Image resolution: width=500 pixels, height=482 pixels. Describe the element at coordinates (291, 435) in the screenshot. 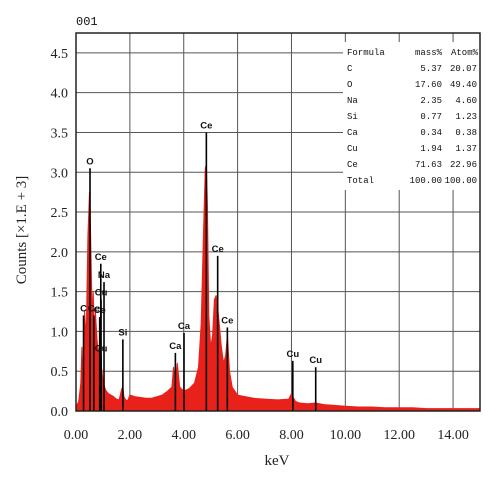

I see `x-tick-label: 8.00` at that location.